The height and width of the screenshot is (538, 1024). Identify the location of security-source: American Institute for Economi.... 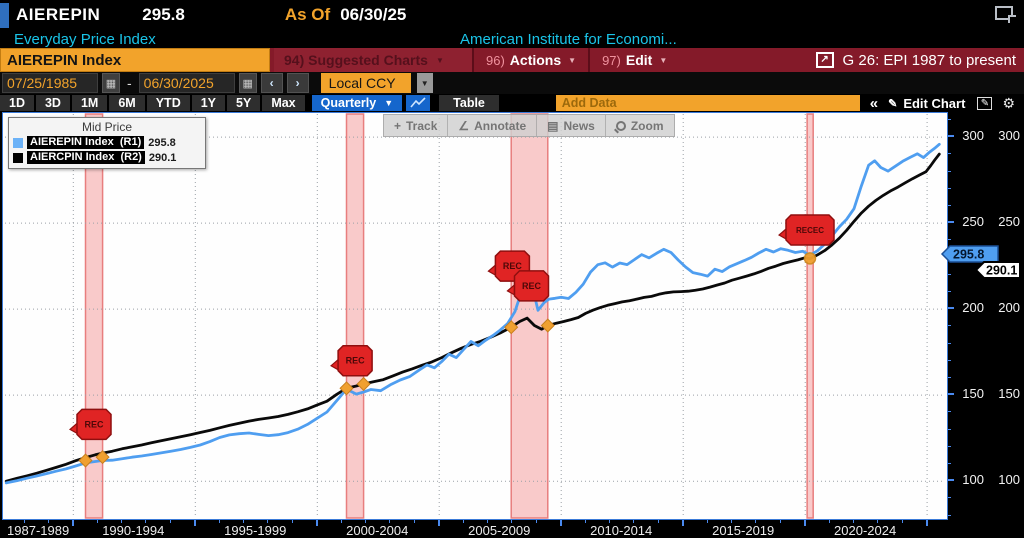
(568, 39).